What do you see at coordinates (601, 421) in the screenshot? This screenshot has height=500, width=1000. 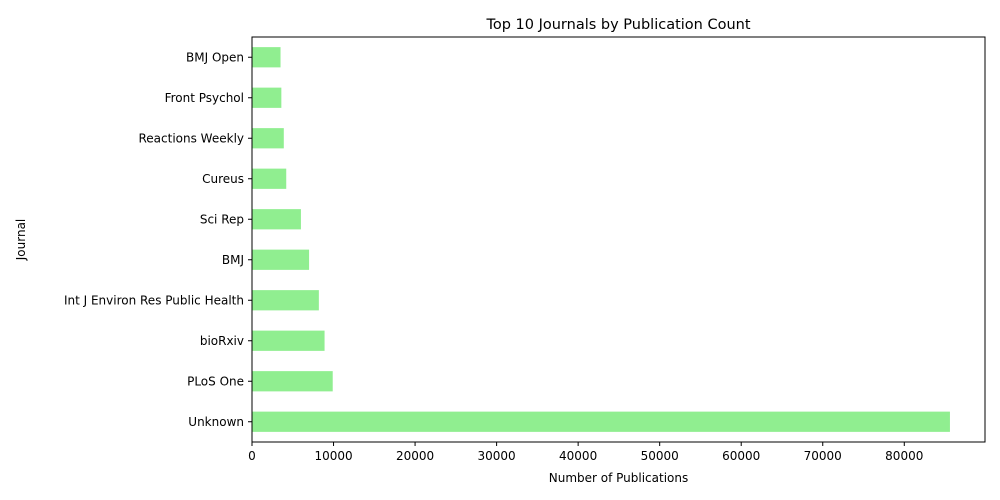 I see `bar-unknown` at bounding box center [601, 421].